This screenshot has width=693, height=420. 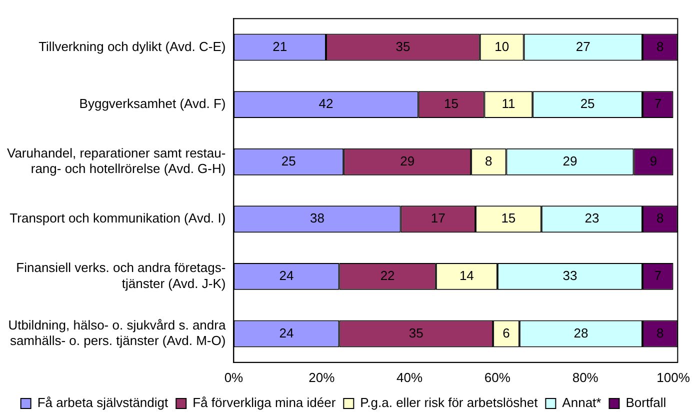 I want to click on data-label: 33, so click(x=570, y=276).